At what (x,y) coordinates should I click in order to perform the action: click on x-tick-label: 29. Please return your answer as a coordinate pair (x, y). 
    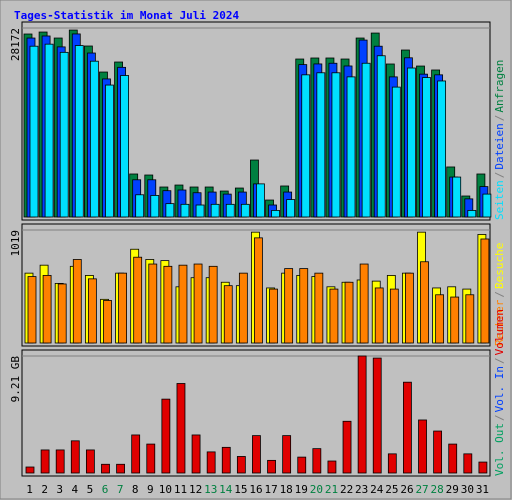
    Looking at the image, I should click on (452, 489).